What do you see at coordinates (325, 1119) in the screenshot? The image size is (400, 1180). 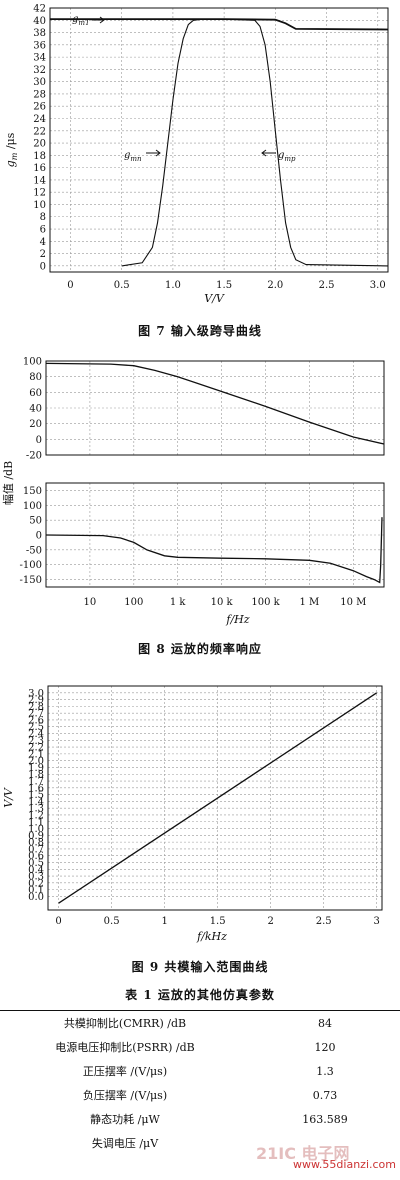 I see `table-cell-value: 163.589` at bounding box center [325, 1119].